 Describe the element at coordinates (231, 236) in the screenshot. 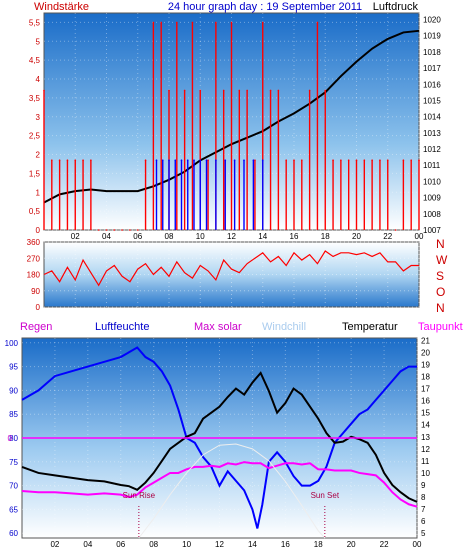

I see `hour-tick-label: 12` at that location.